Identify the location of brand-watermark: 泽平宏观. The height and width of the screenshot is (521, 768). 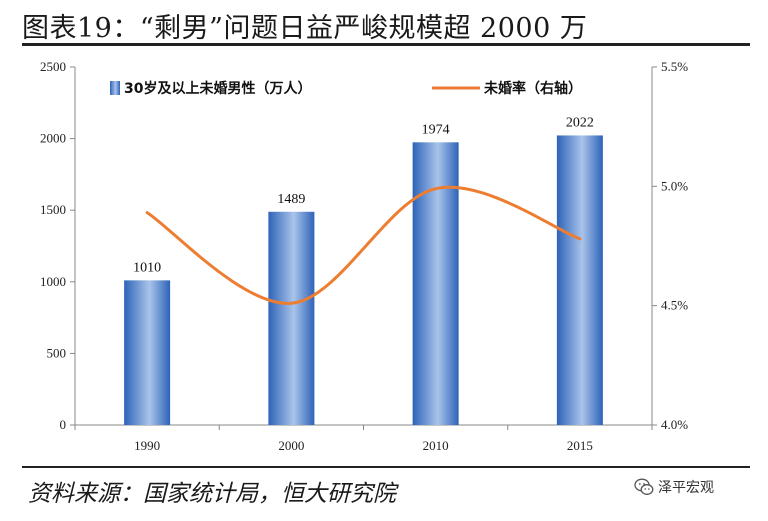
(674, 487).